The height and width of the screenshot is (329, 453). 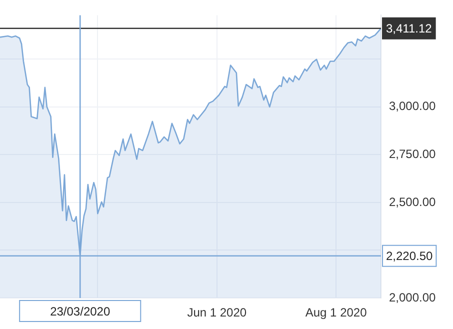 What do you see at coordinates (412, 297) in the screenshot?
I see `y-tick-label: 2,000.00` at bounding box center [412, 297].